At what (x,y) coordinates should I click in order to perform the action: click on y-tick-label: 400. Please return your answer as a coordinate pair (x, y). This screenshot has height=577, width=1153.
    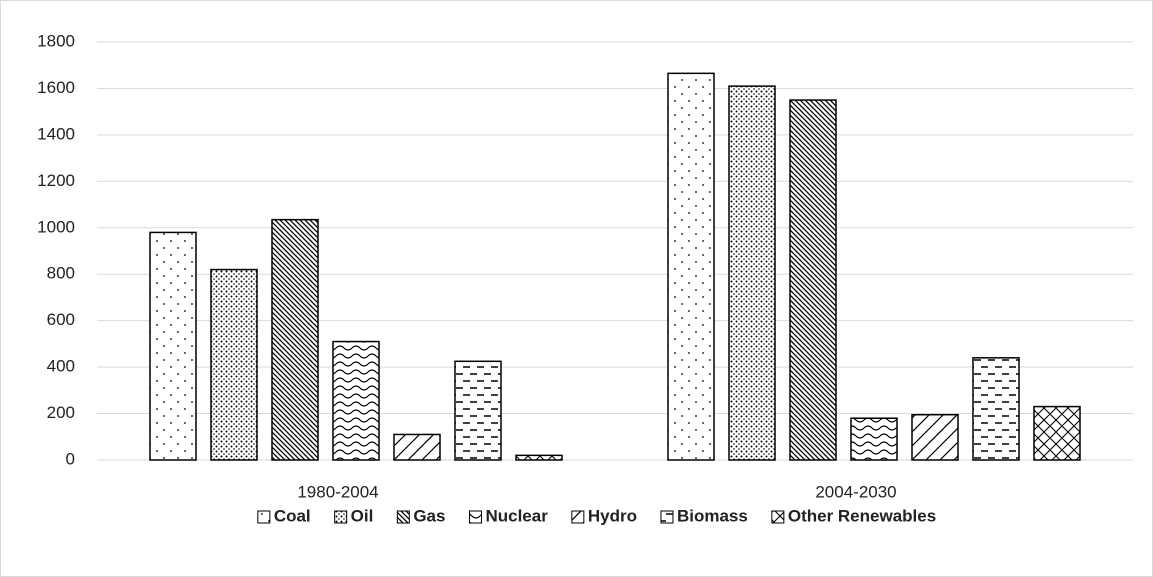
    Looking at the image, I should click on (61, 366).